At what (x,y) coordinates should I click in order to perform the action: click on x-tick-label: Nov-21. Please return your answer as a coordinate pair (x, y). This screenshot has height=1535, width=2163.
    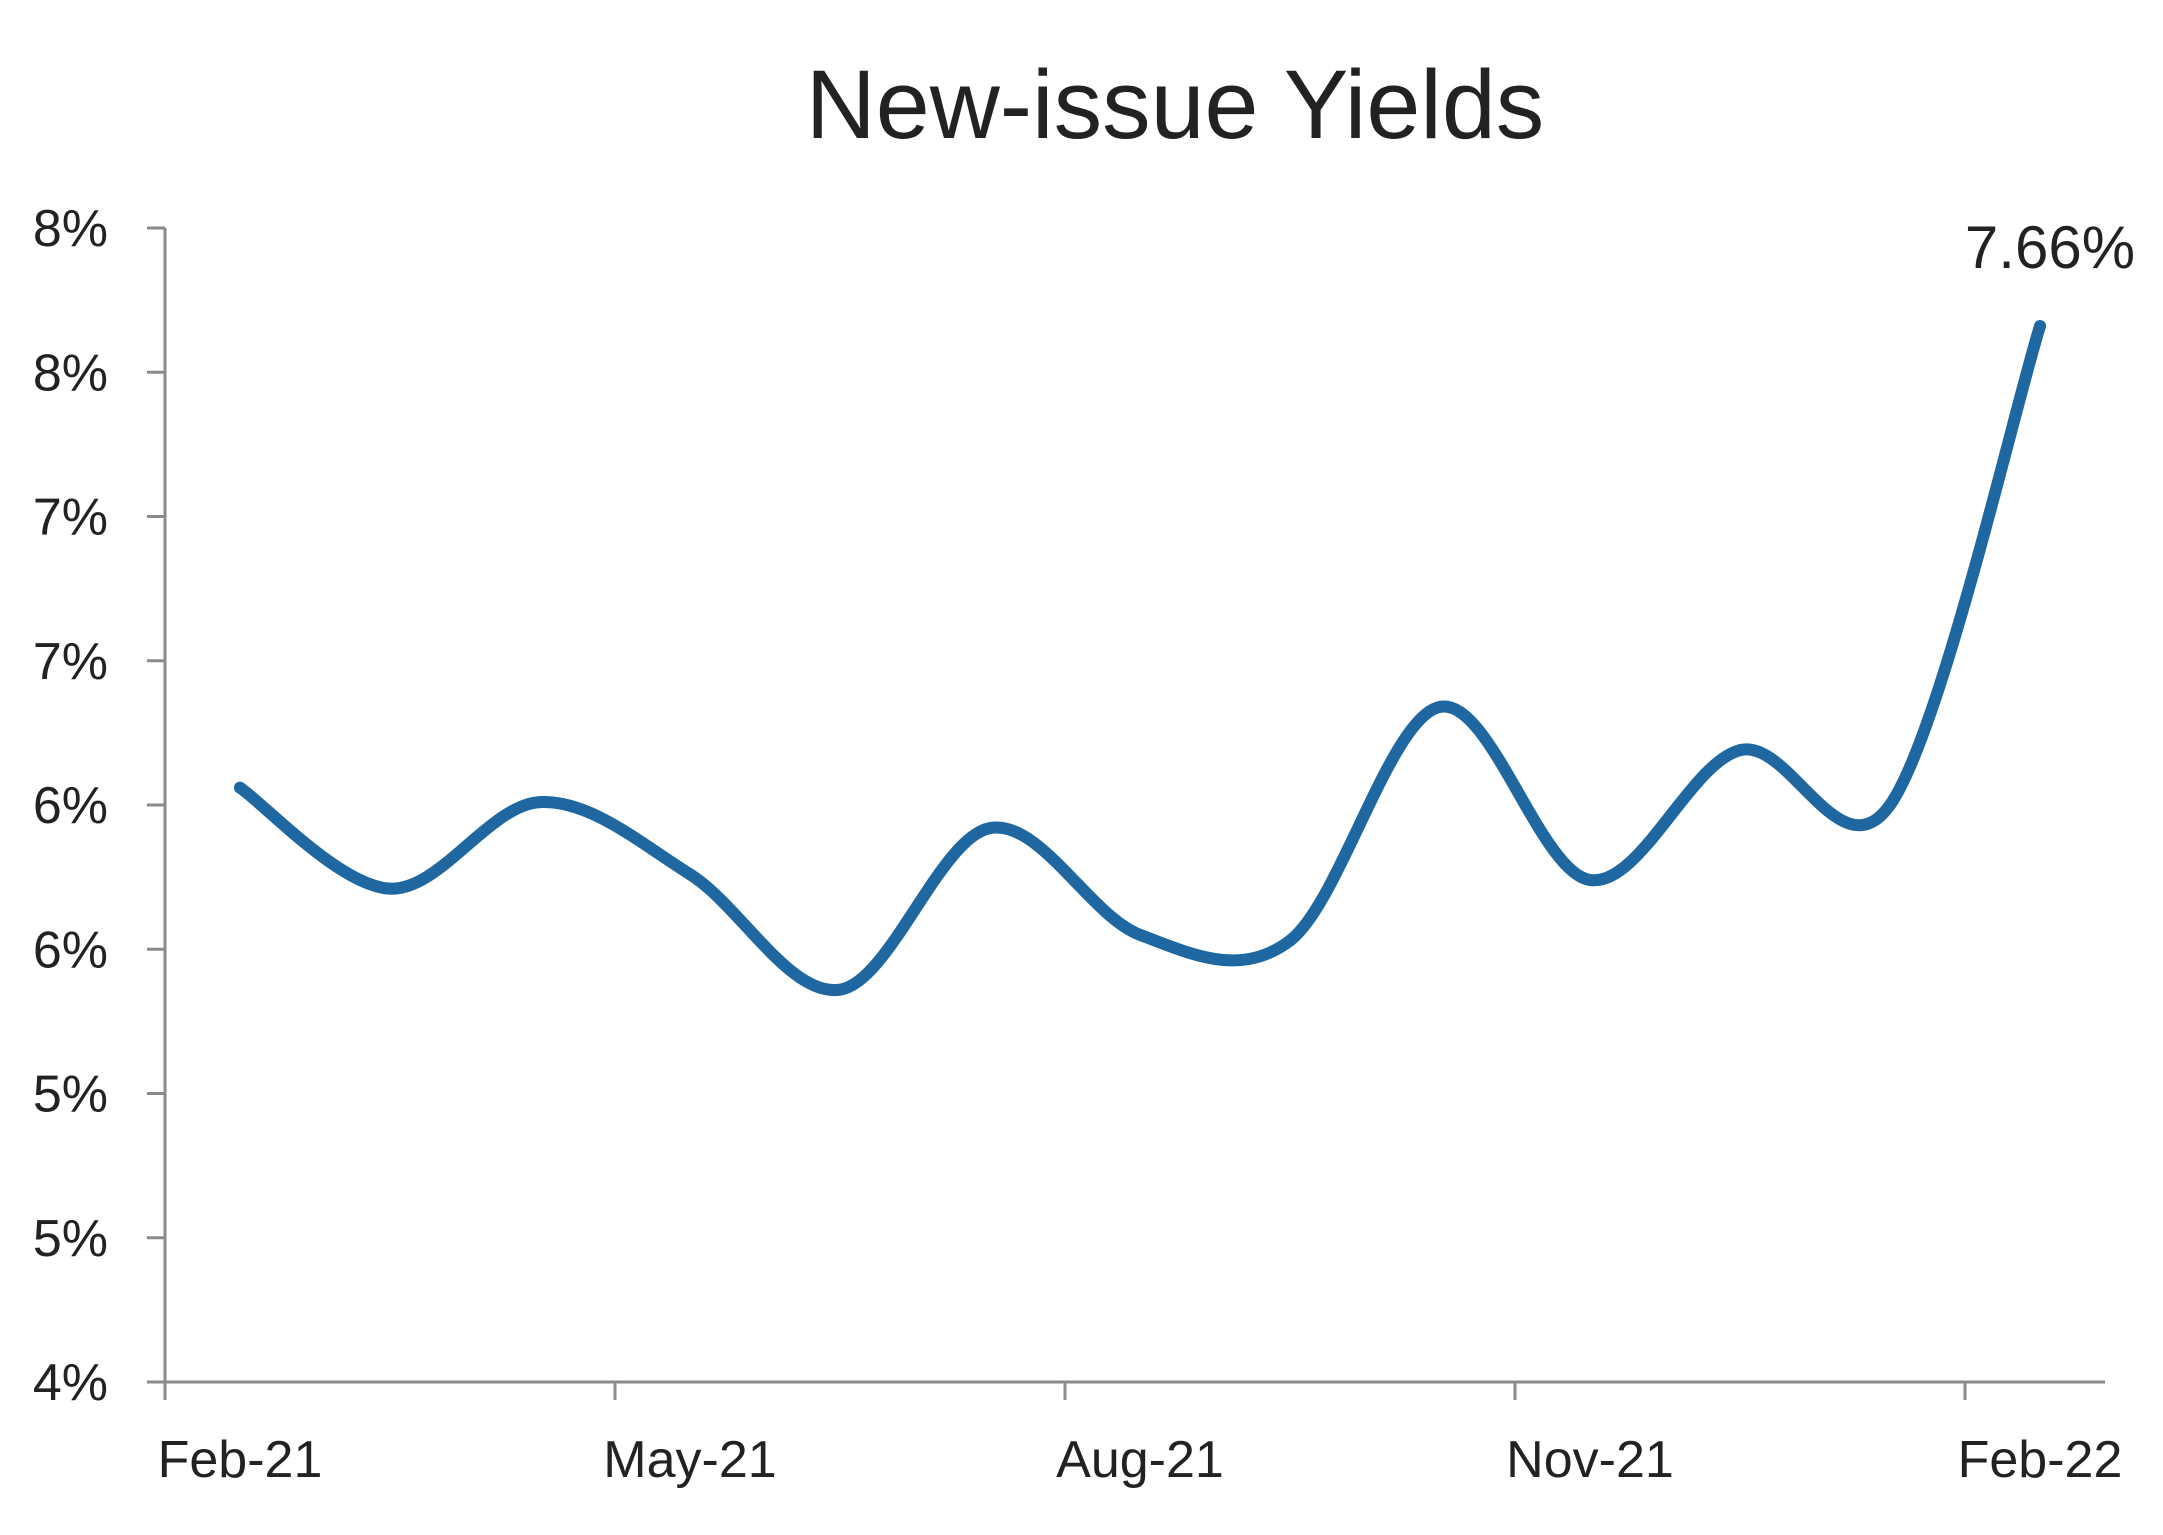
    Looking at the image, I should click on (1590, 1460).